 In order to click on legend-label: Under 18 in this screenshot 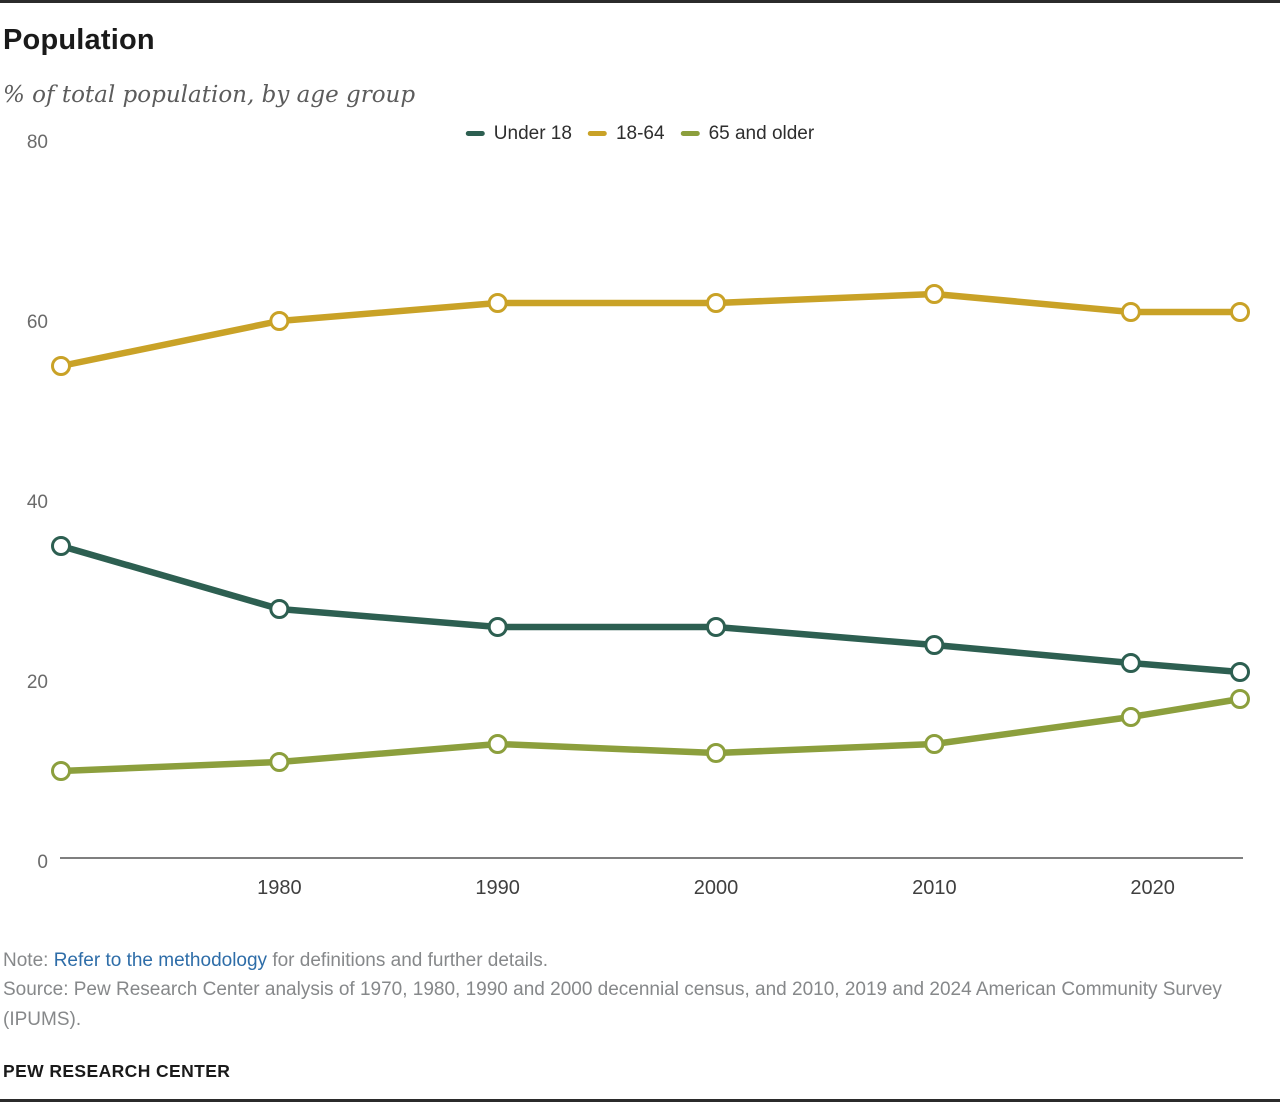, I will do `click(532, 133)`.